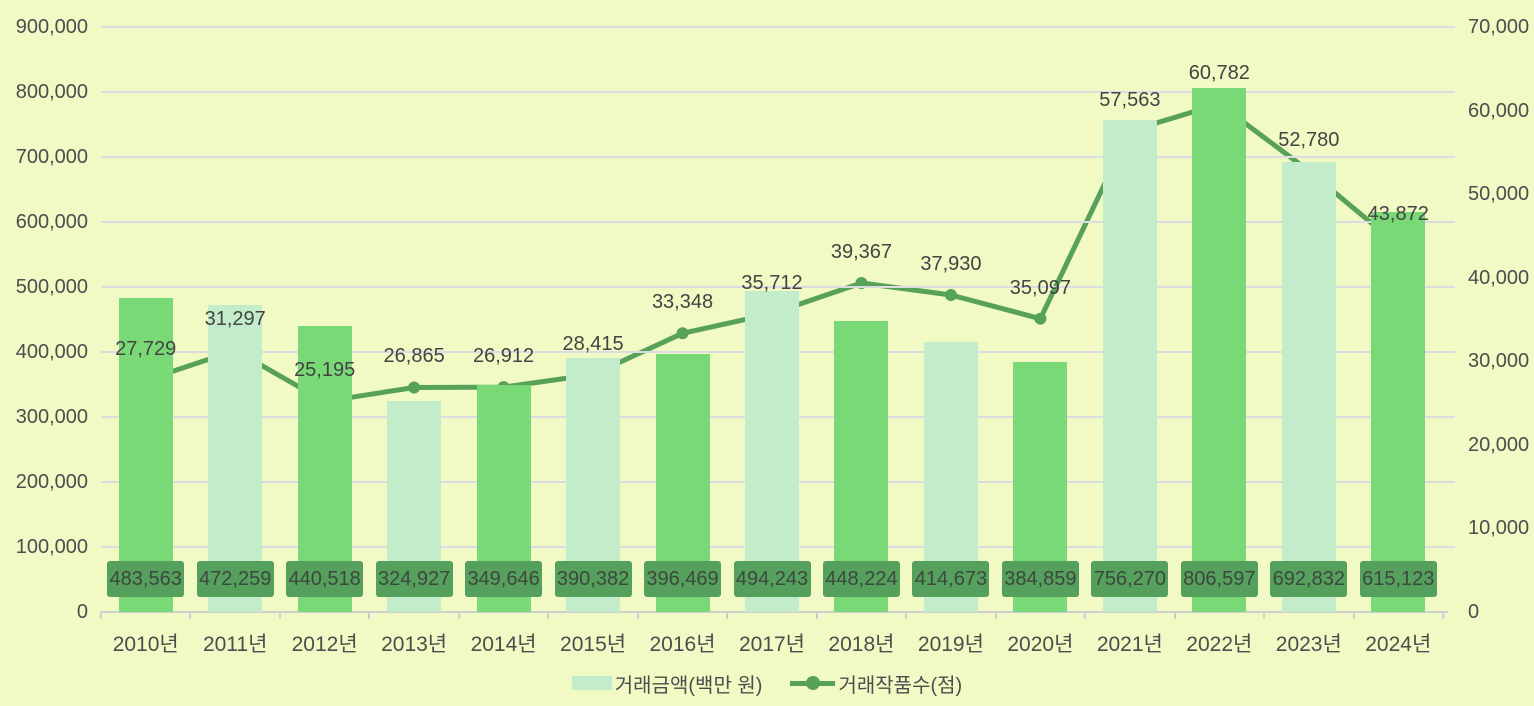 Image resolution: width=1534 pixels, height=706 pixels. Describe the element at coordinates (861, 644) in the screenshot. I see `x-axis-category-label: 2018년` at that location.